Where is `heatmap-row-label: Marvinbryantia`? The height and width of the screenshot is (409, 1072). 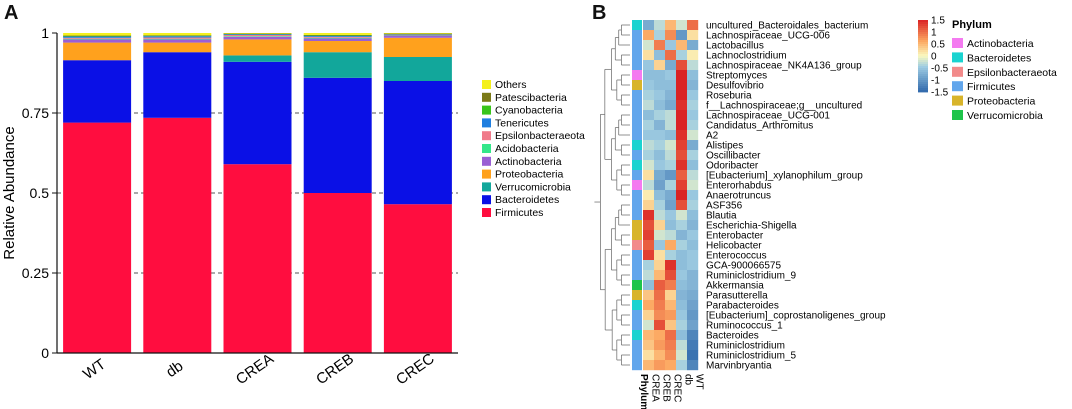
heatmap-row-label: Marvinbryantia is located at coordinates (739, 366).